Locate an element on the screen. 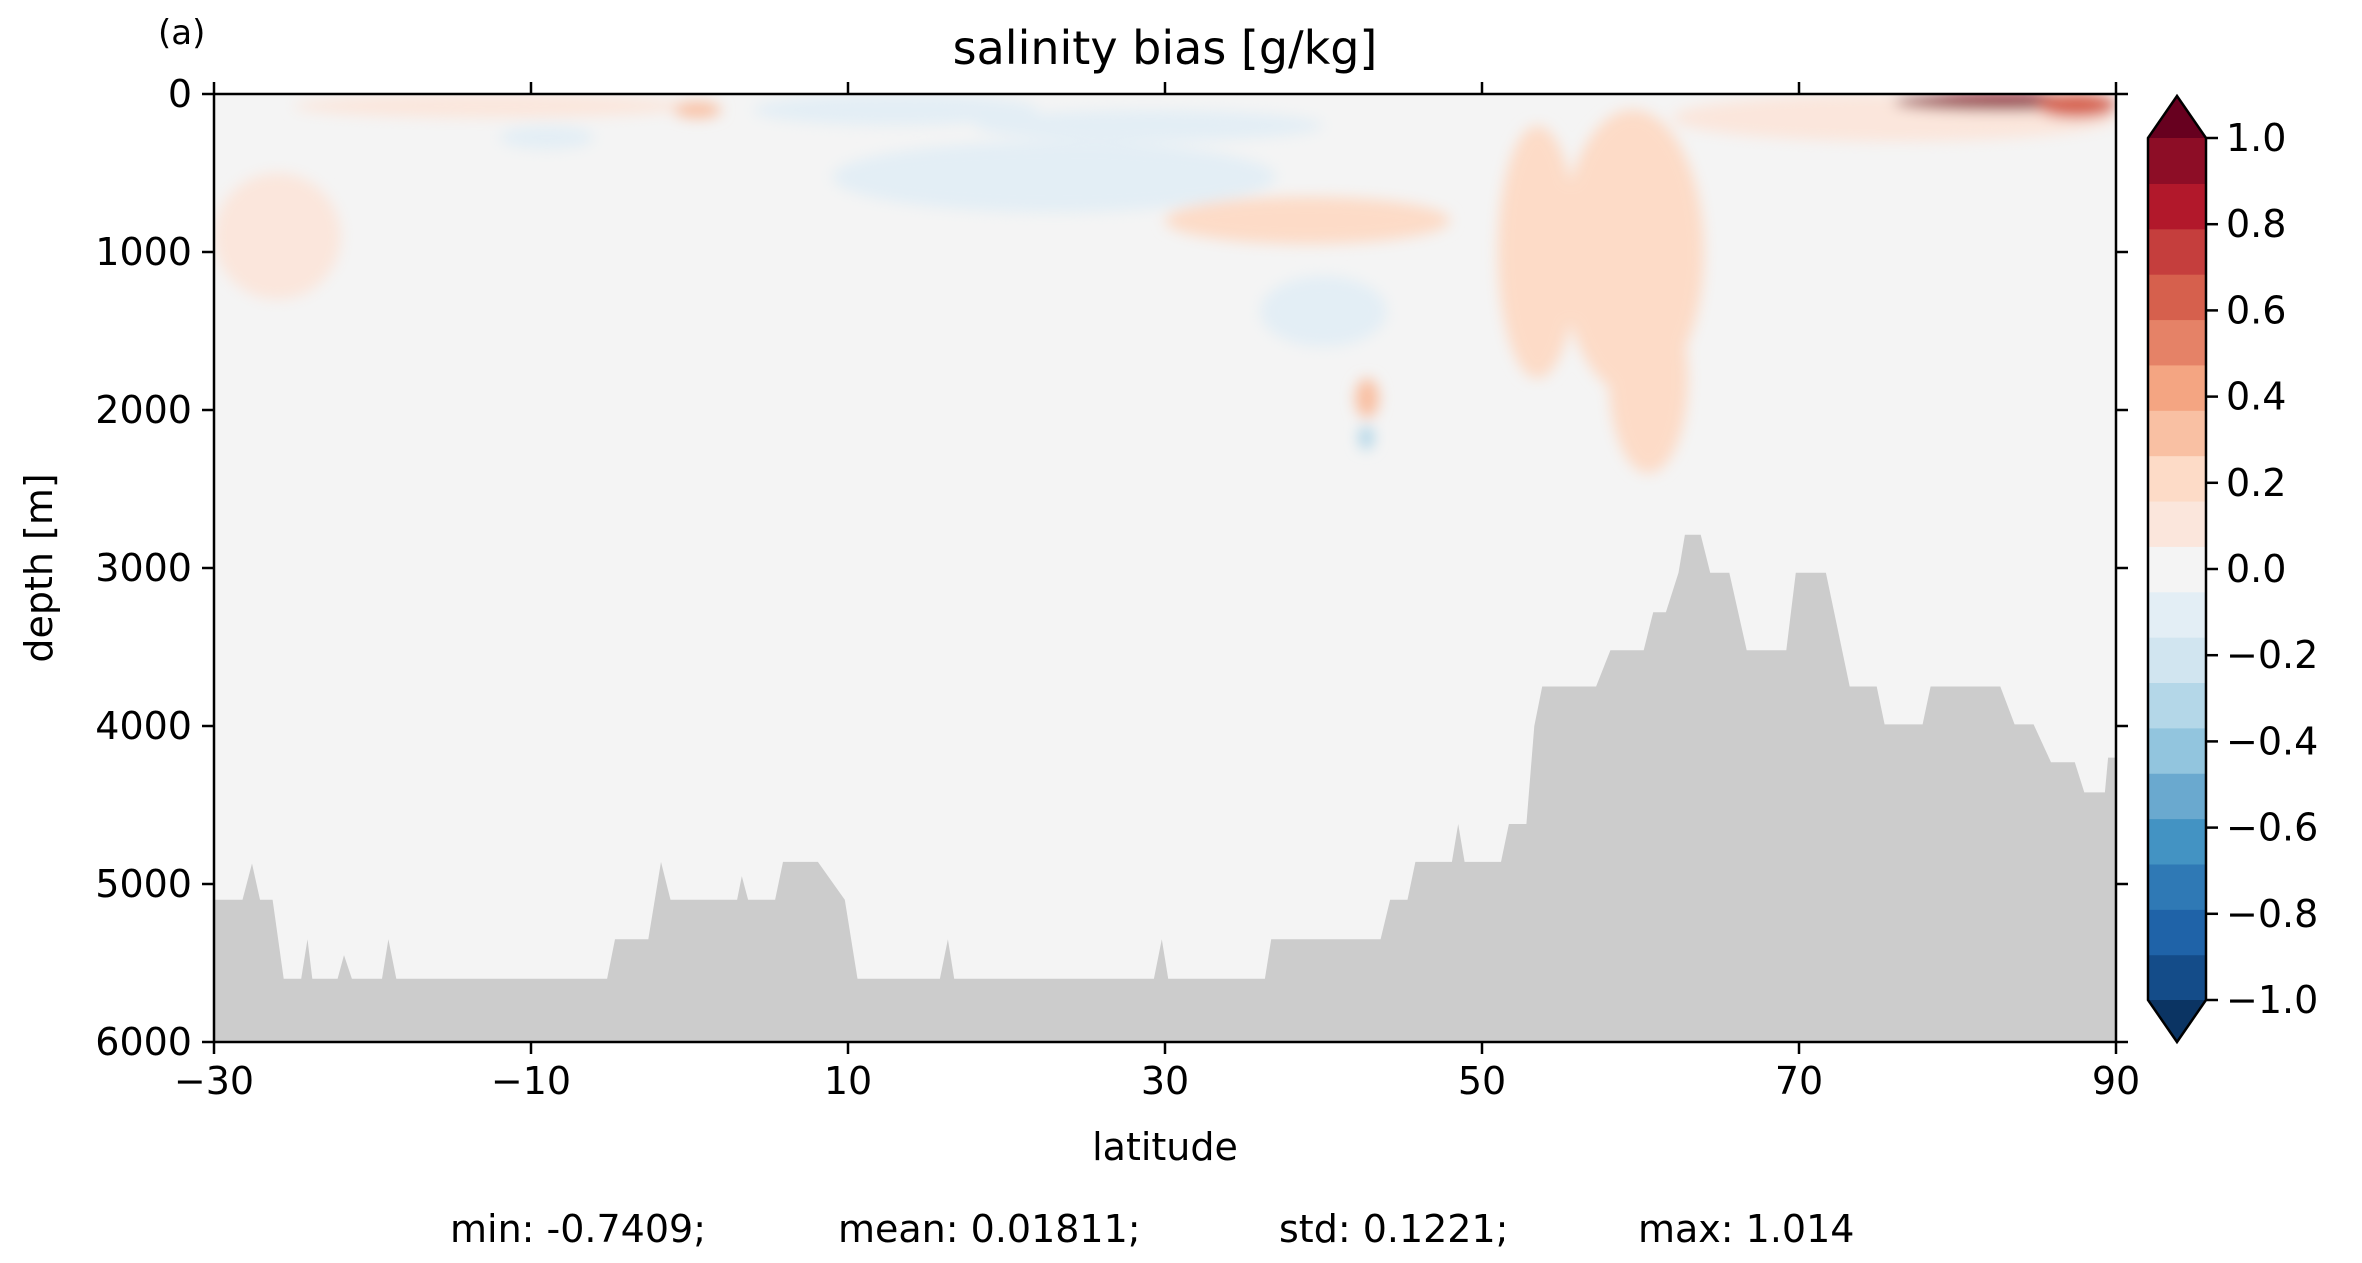  colorbar-tick-label: −0.2 is located at coordinates (2272, 655).